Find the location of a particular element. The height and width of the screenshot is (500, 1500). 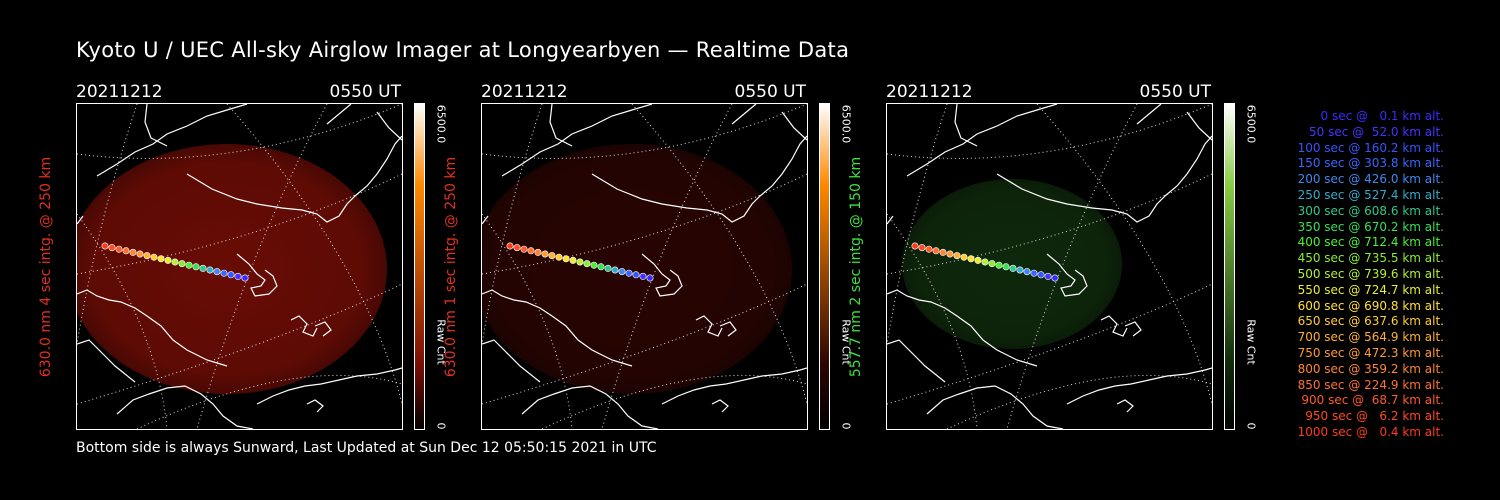

legend-row: 200 sec @ 426.0 km alt. is located at coordinates (1370, 179).